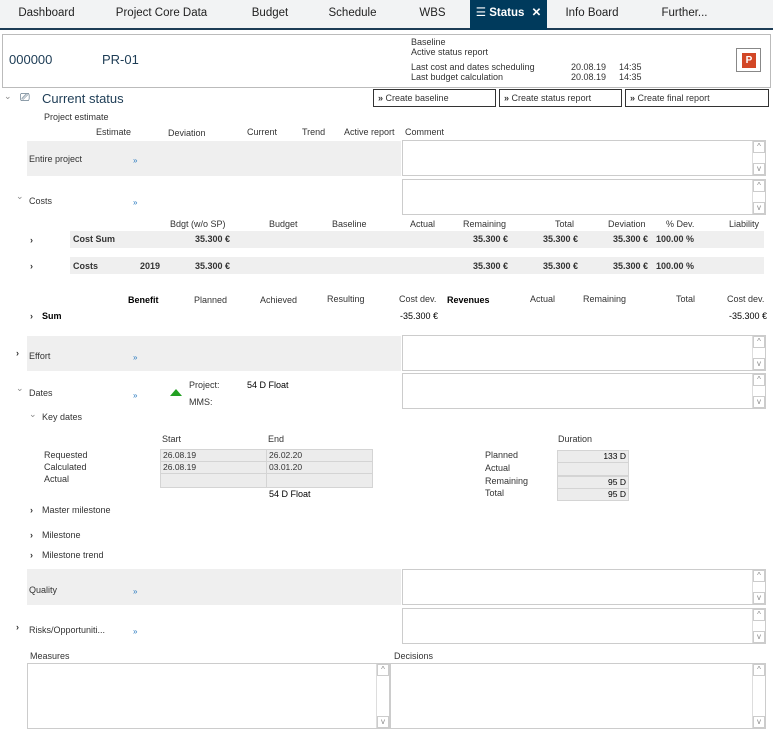 This screenshot has height=735, width=773. Describe the element at coordinates (584, 391) in the screenshot. I see `dates-comment: ^ v` at that location.